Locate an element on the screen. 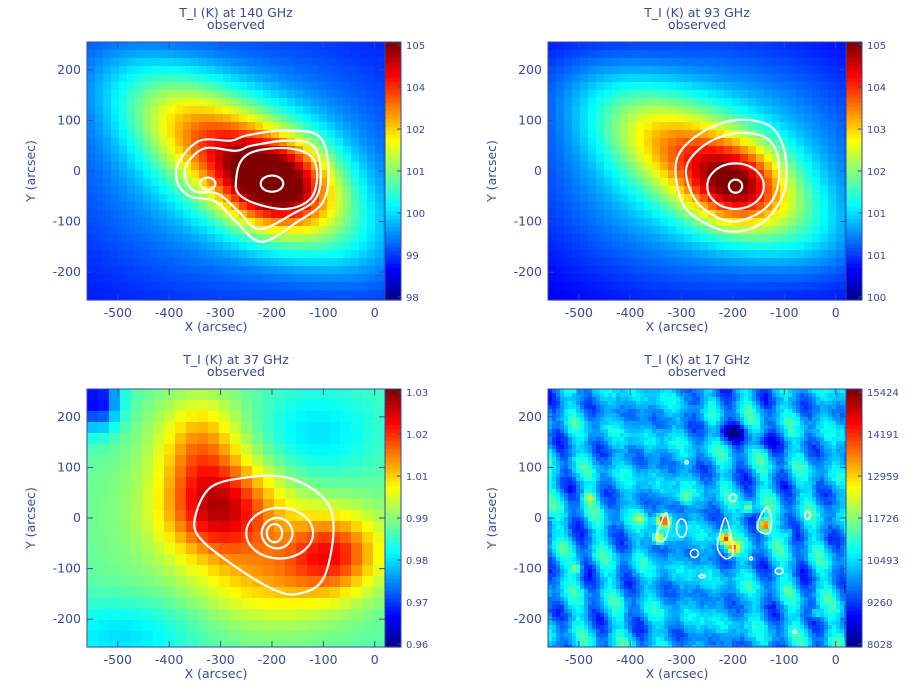  panel-1-subtitle: observed is located at coordinates (236, 24).